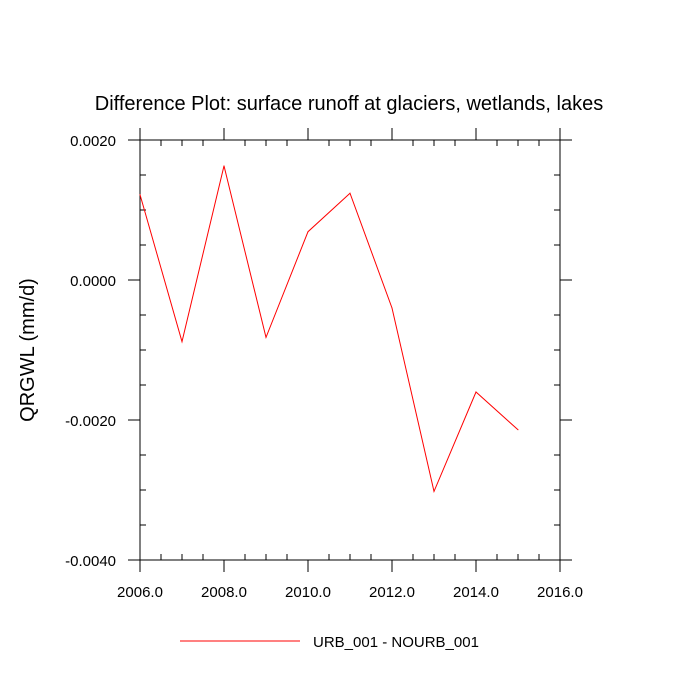 This screenshot has height=700, width=700. What do you see at coordinates (28, 350) in the screenshot?
I see `y-axis-label: QRGWL (mm/d)` at bounding box center [28, 350].